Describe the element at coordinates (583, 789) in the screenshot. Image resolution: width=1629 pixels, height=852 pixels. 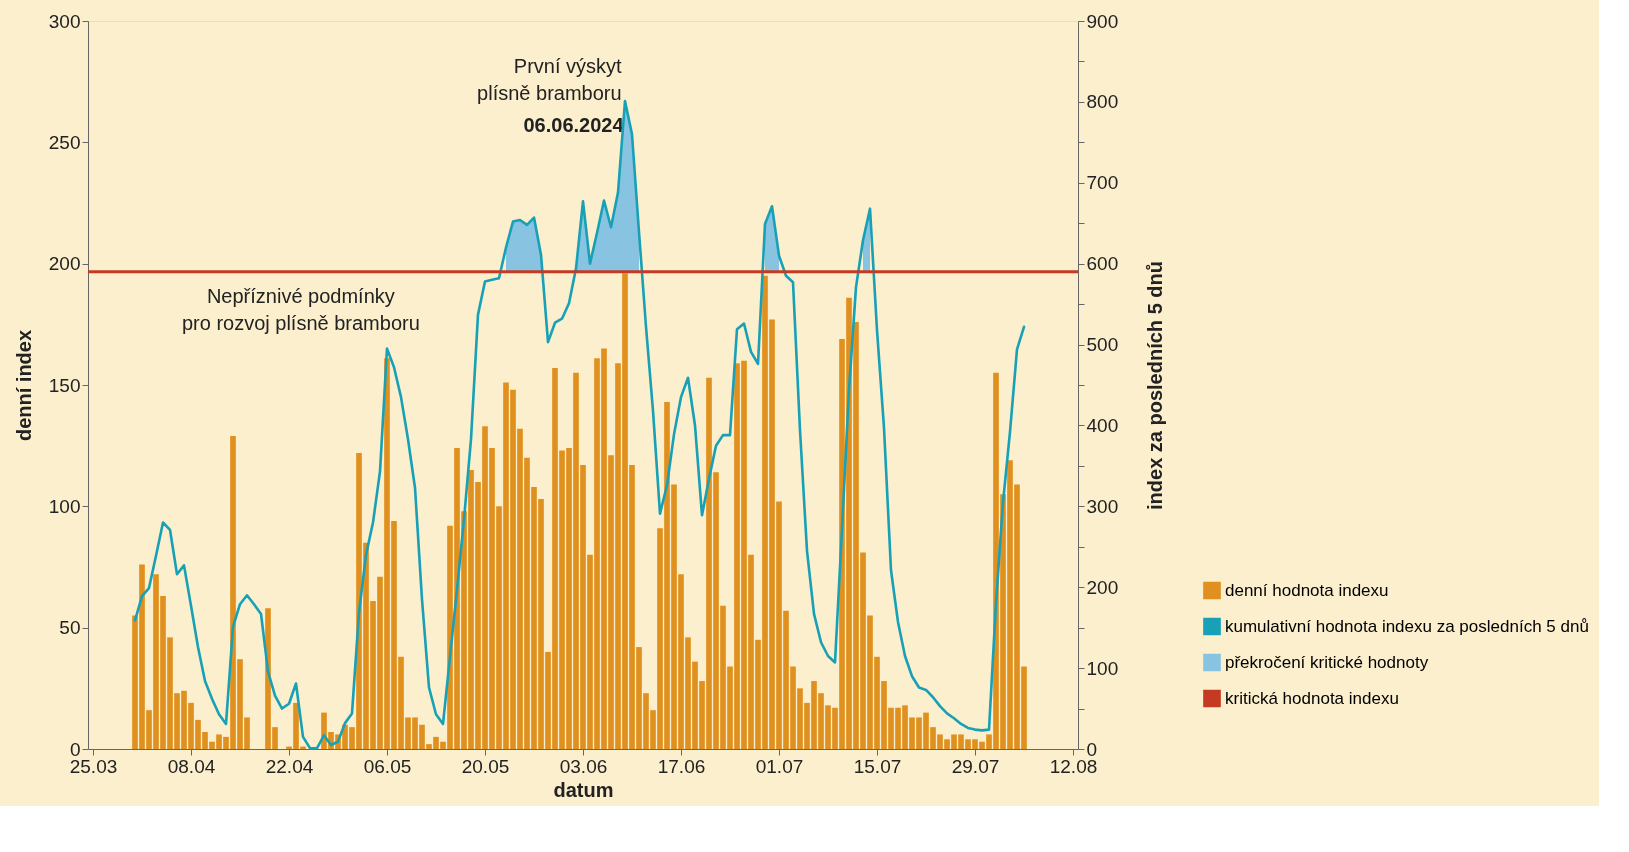
I see `x-axis-title: datum` at that location.